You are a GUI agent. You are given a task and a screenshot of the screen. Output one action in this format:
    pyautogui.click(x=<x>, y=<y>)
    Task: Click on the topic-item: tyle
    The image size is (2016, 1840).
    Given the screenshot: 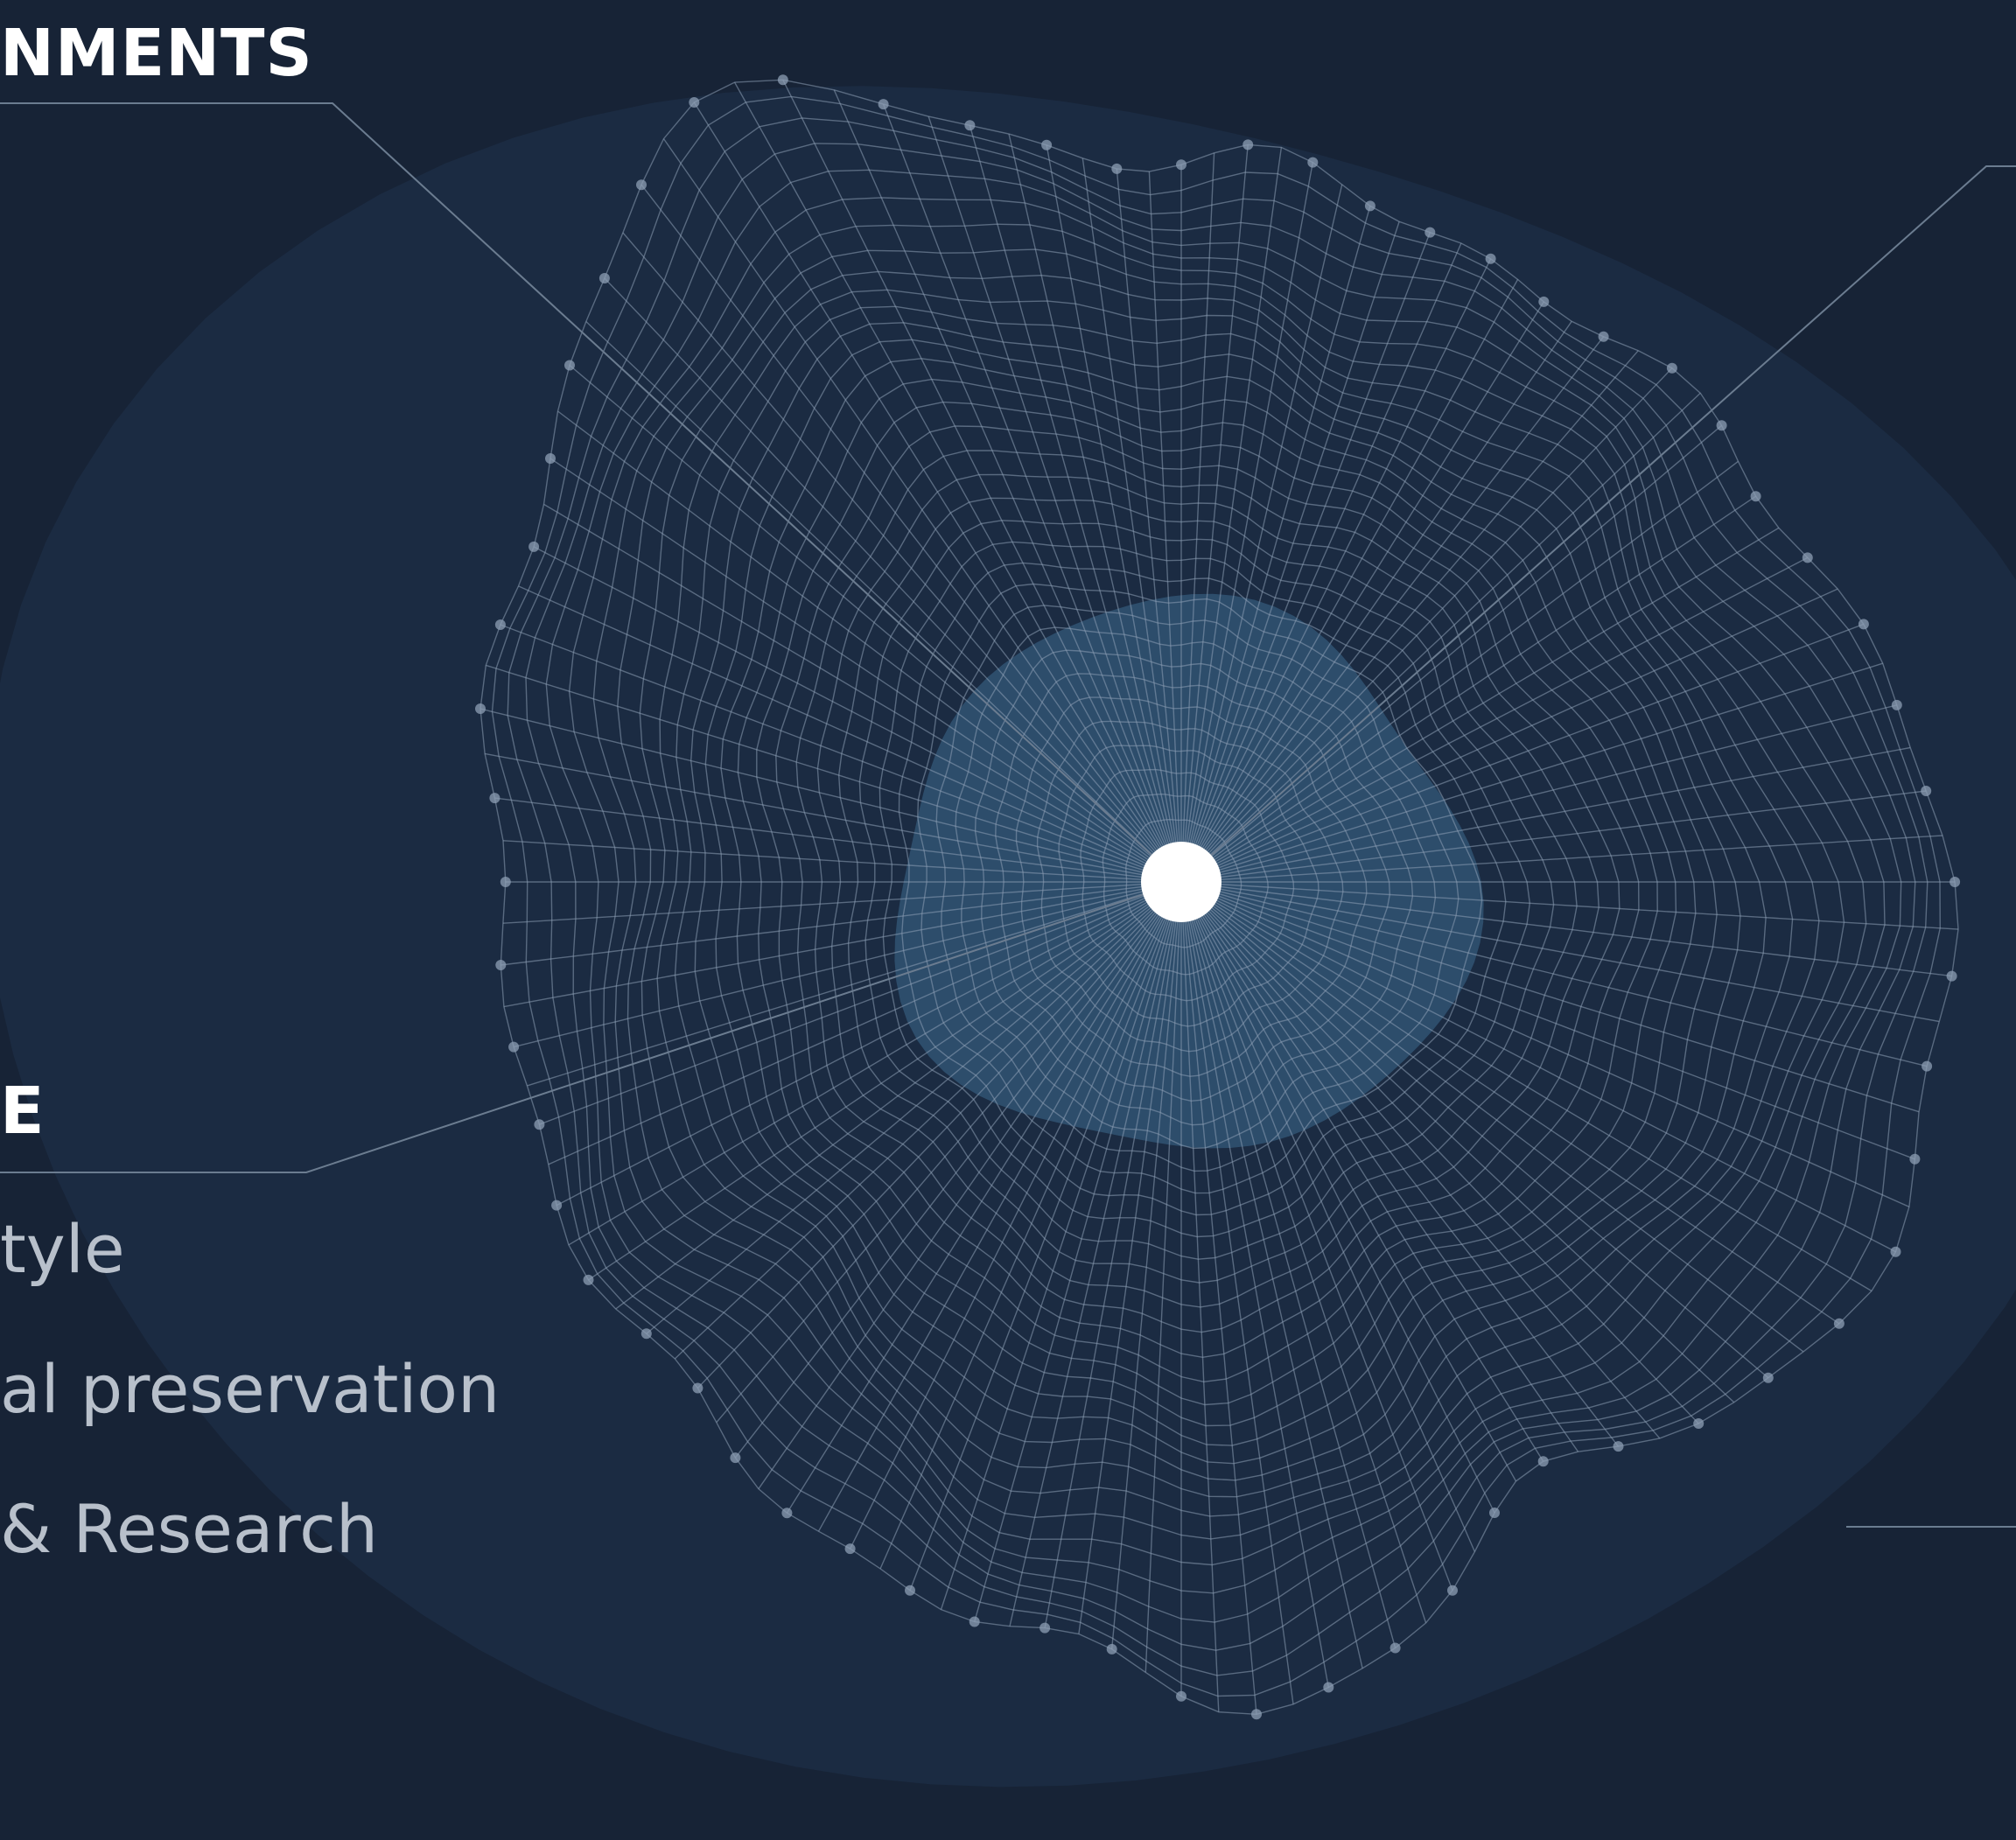 What is the action you would take?
    pyautogui.click(x=62, y=1249)
    